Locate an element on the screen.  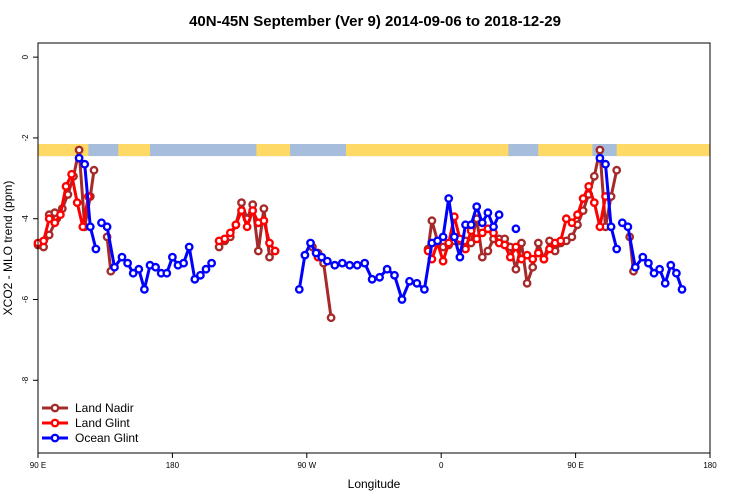
legend-item-land-nadir: Land Nadir is located at coordinates (88, 408).